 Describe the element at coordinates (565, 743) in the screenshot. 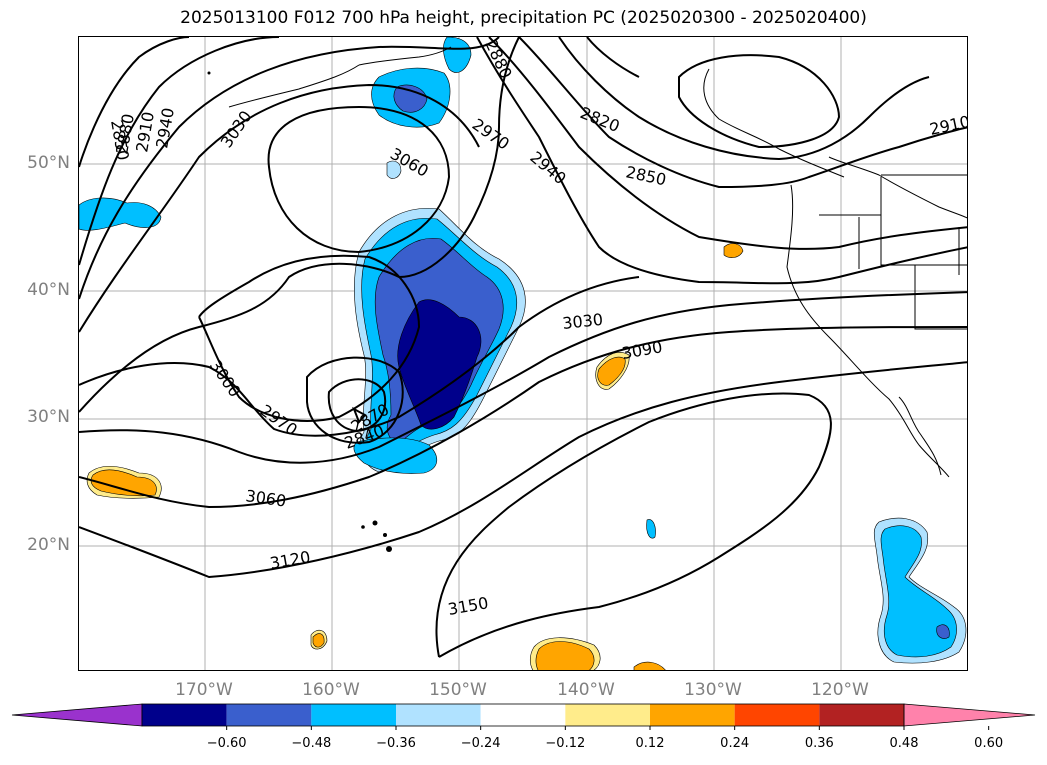

I see `colorbar-tick-label: −0.12` at that location.